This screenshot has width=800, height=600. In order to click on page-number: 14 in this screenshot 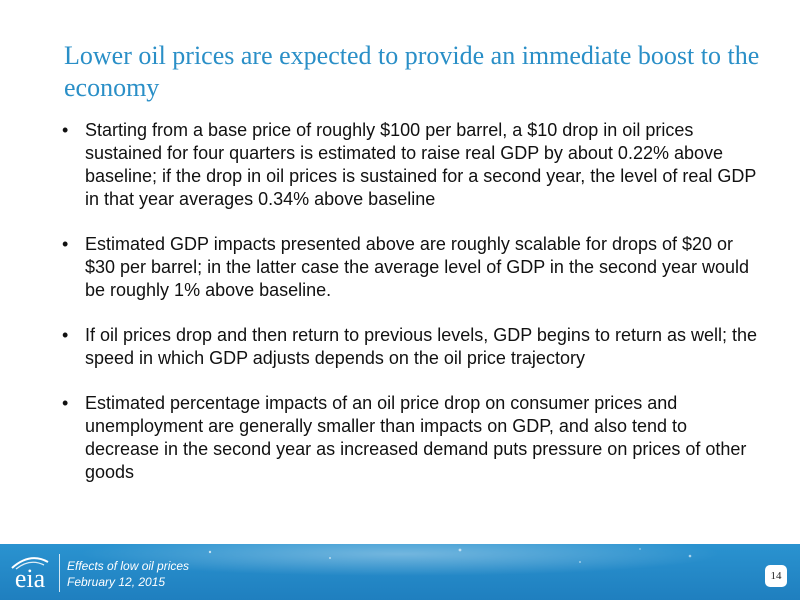, I will do `click(776, 576)`.